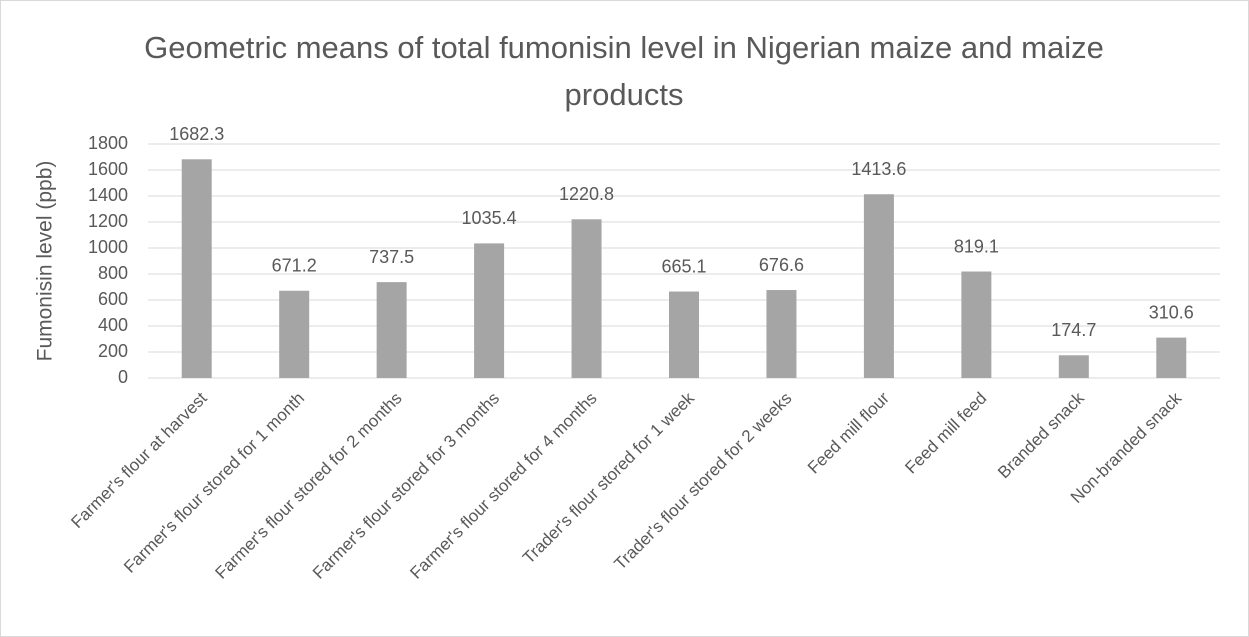 This screenshot has width=1249, height=637. Describe the element at coordinates (608, 477) in the screenshot. I see `x-tick-label: Trader's flour stored for 1 week` at that location.